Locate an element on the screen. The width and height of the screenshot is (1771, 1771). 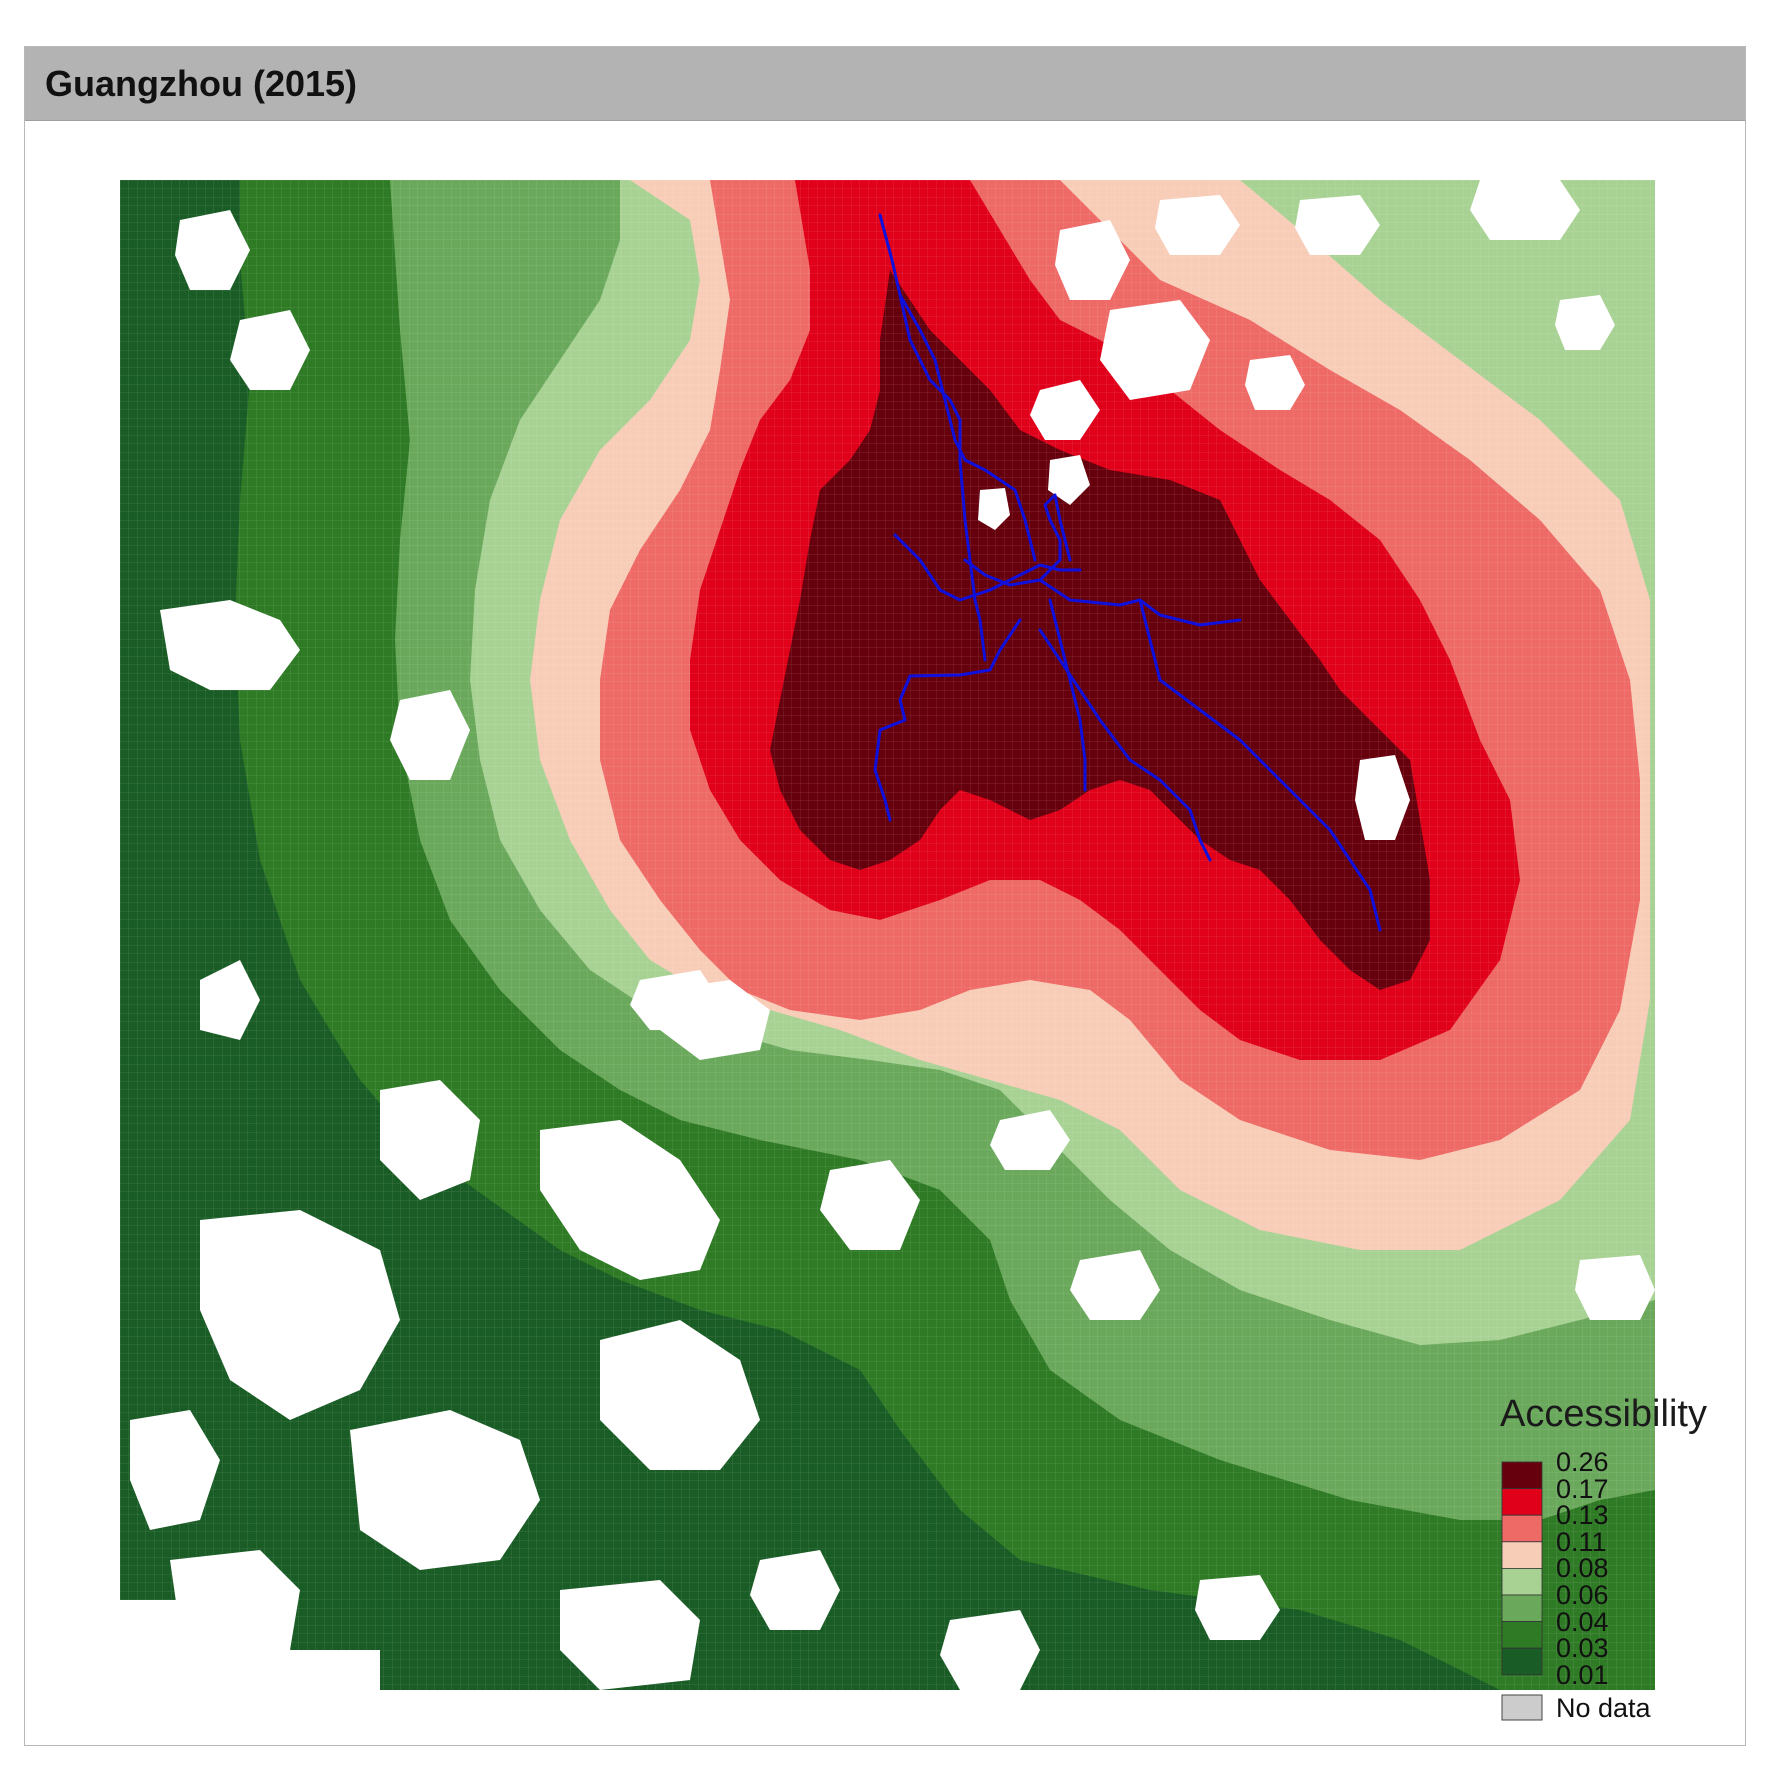
metro-line-north is located at coordinates (957, 387).